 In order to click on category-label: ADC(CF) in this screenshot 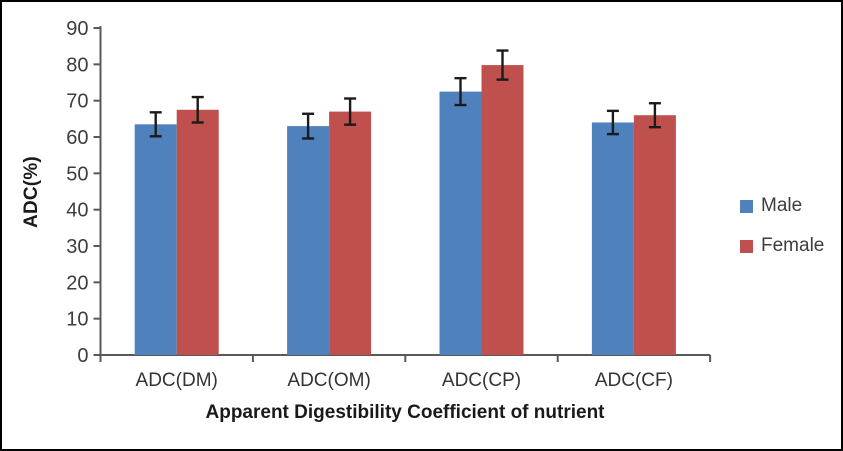, I will do `click(634, 380)`.